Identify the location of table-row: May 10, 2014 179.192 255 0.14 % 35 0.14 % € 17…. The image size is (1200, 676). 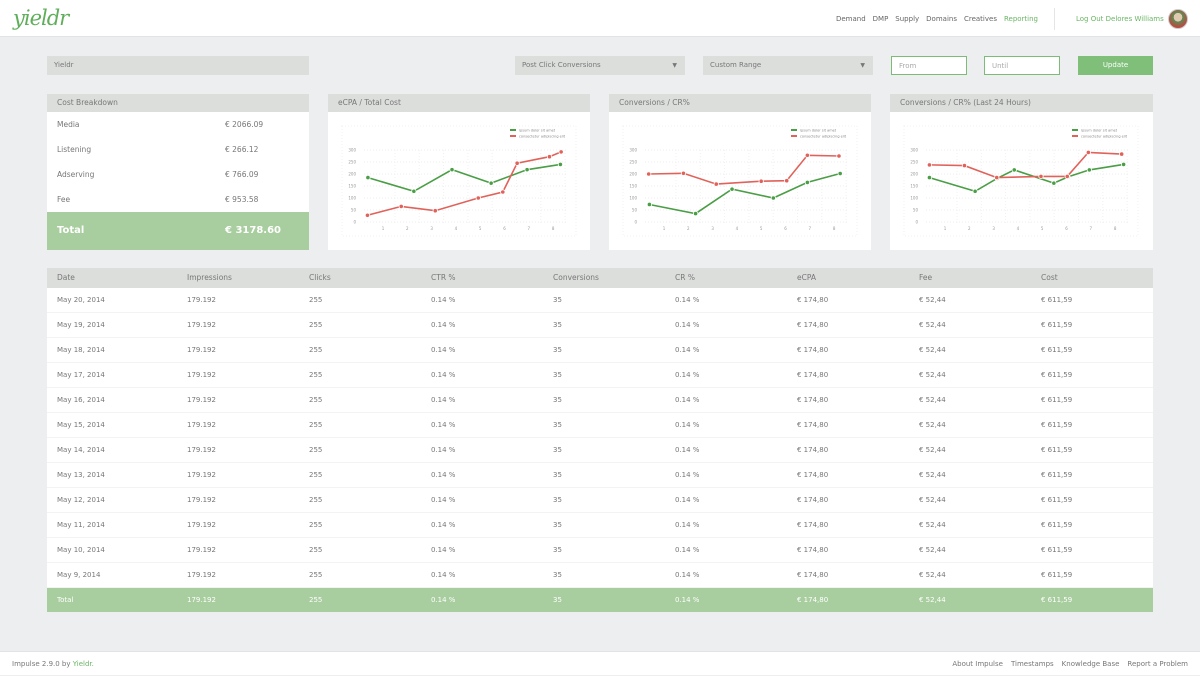
(600, 550).